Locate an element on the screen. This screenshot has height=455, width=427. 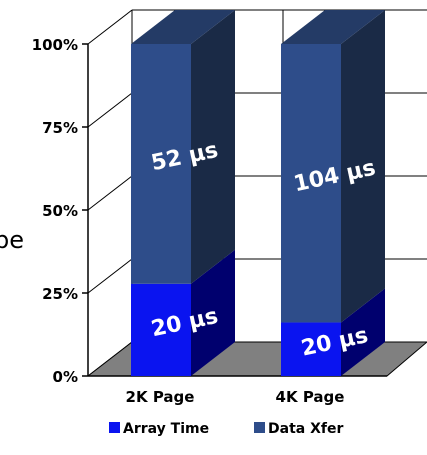
legend-label: Data Xfer is located at coordinates (305, 429).